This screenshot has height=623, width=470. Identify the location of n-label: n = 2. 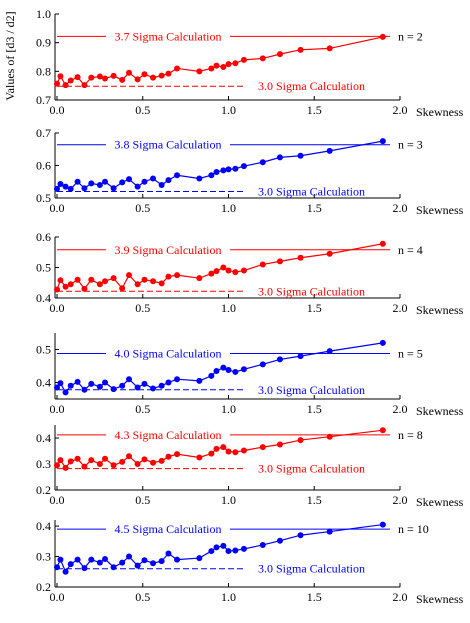
(410, 36).